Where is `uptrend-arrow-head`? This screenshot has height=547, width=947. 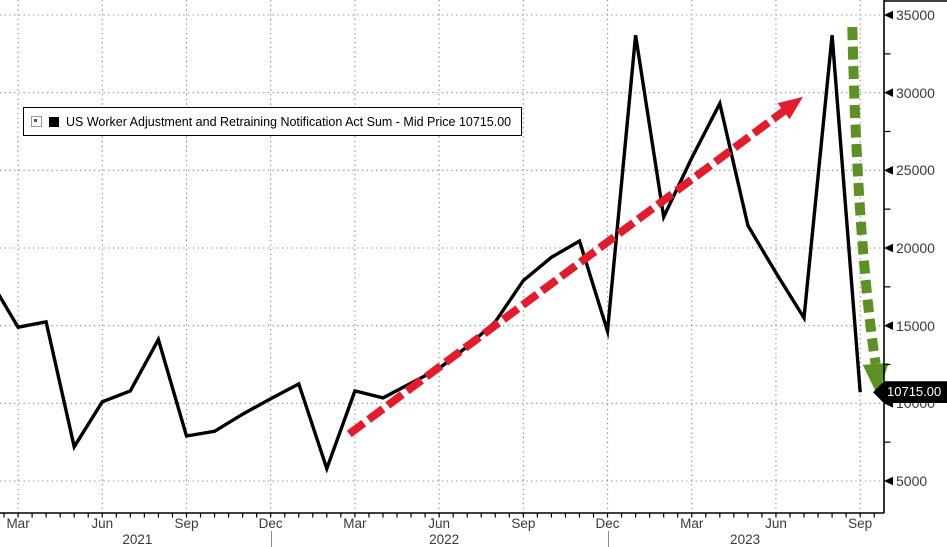
uptrend-arrow-head is located at coordinates (790, 108).